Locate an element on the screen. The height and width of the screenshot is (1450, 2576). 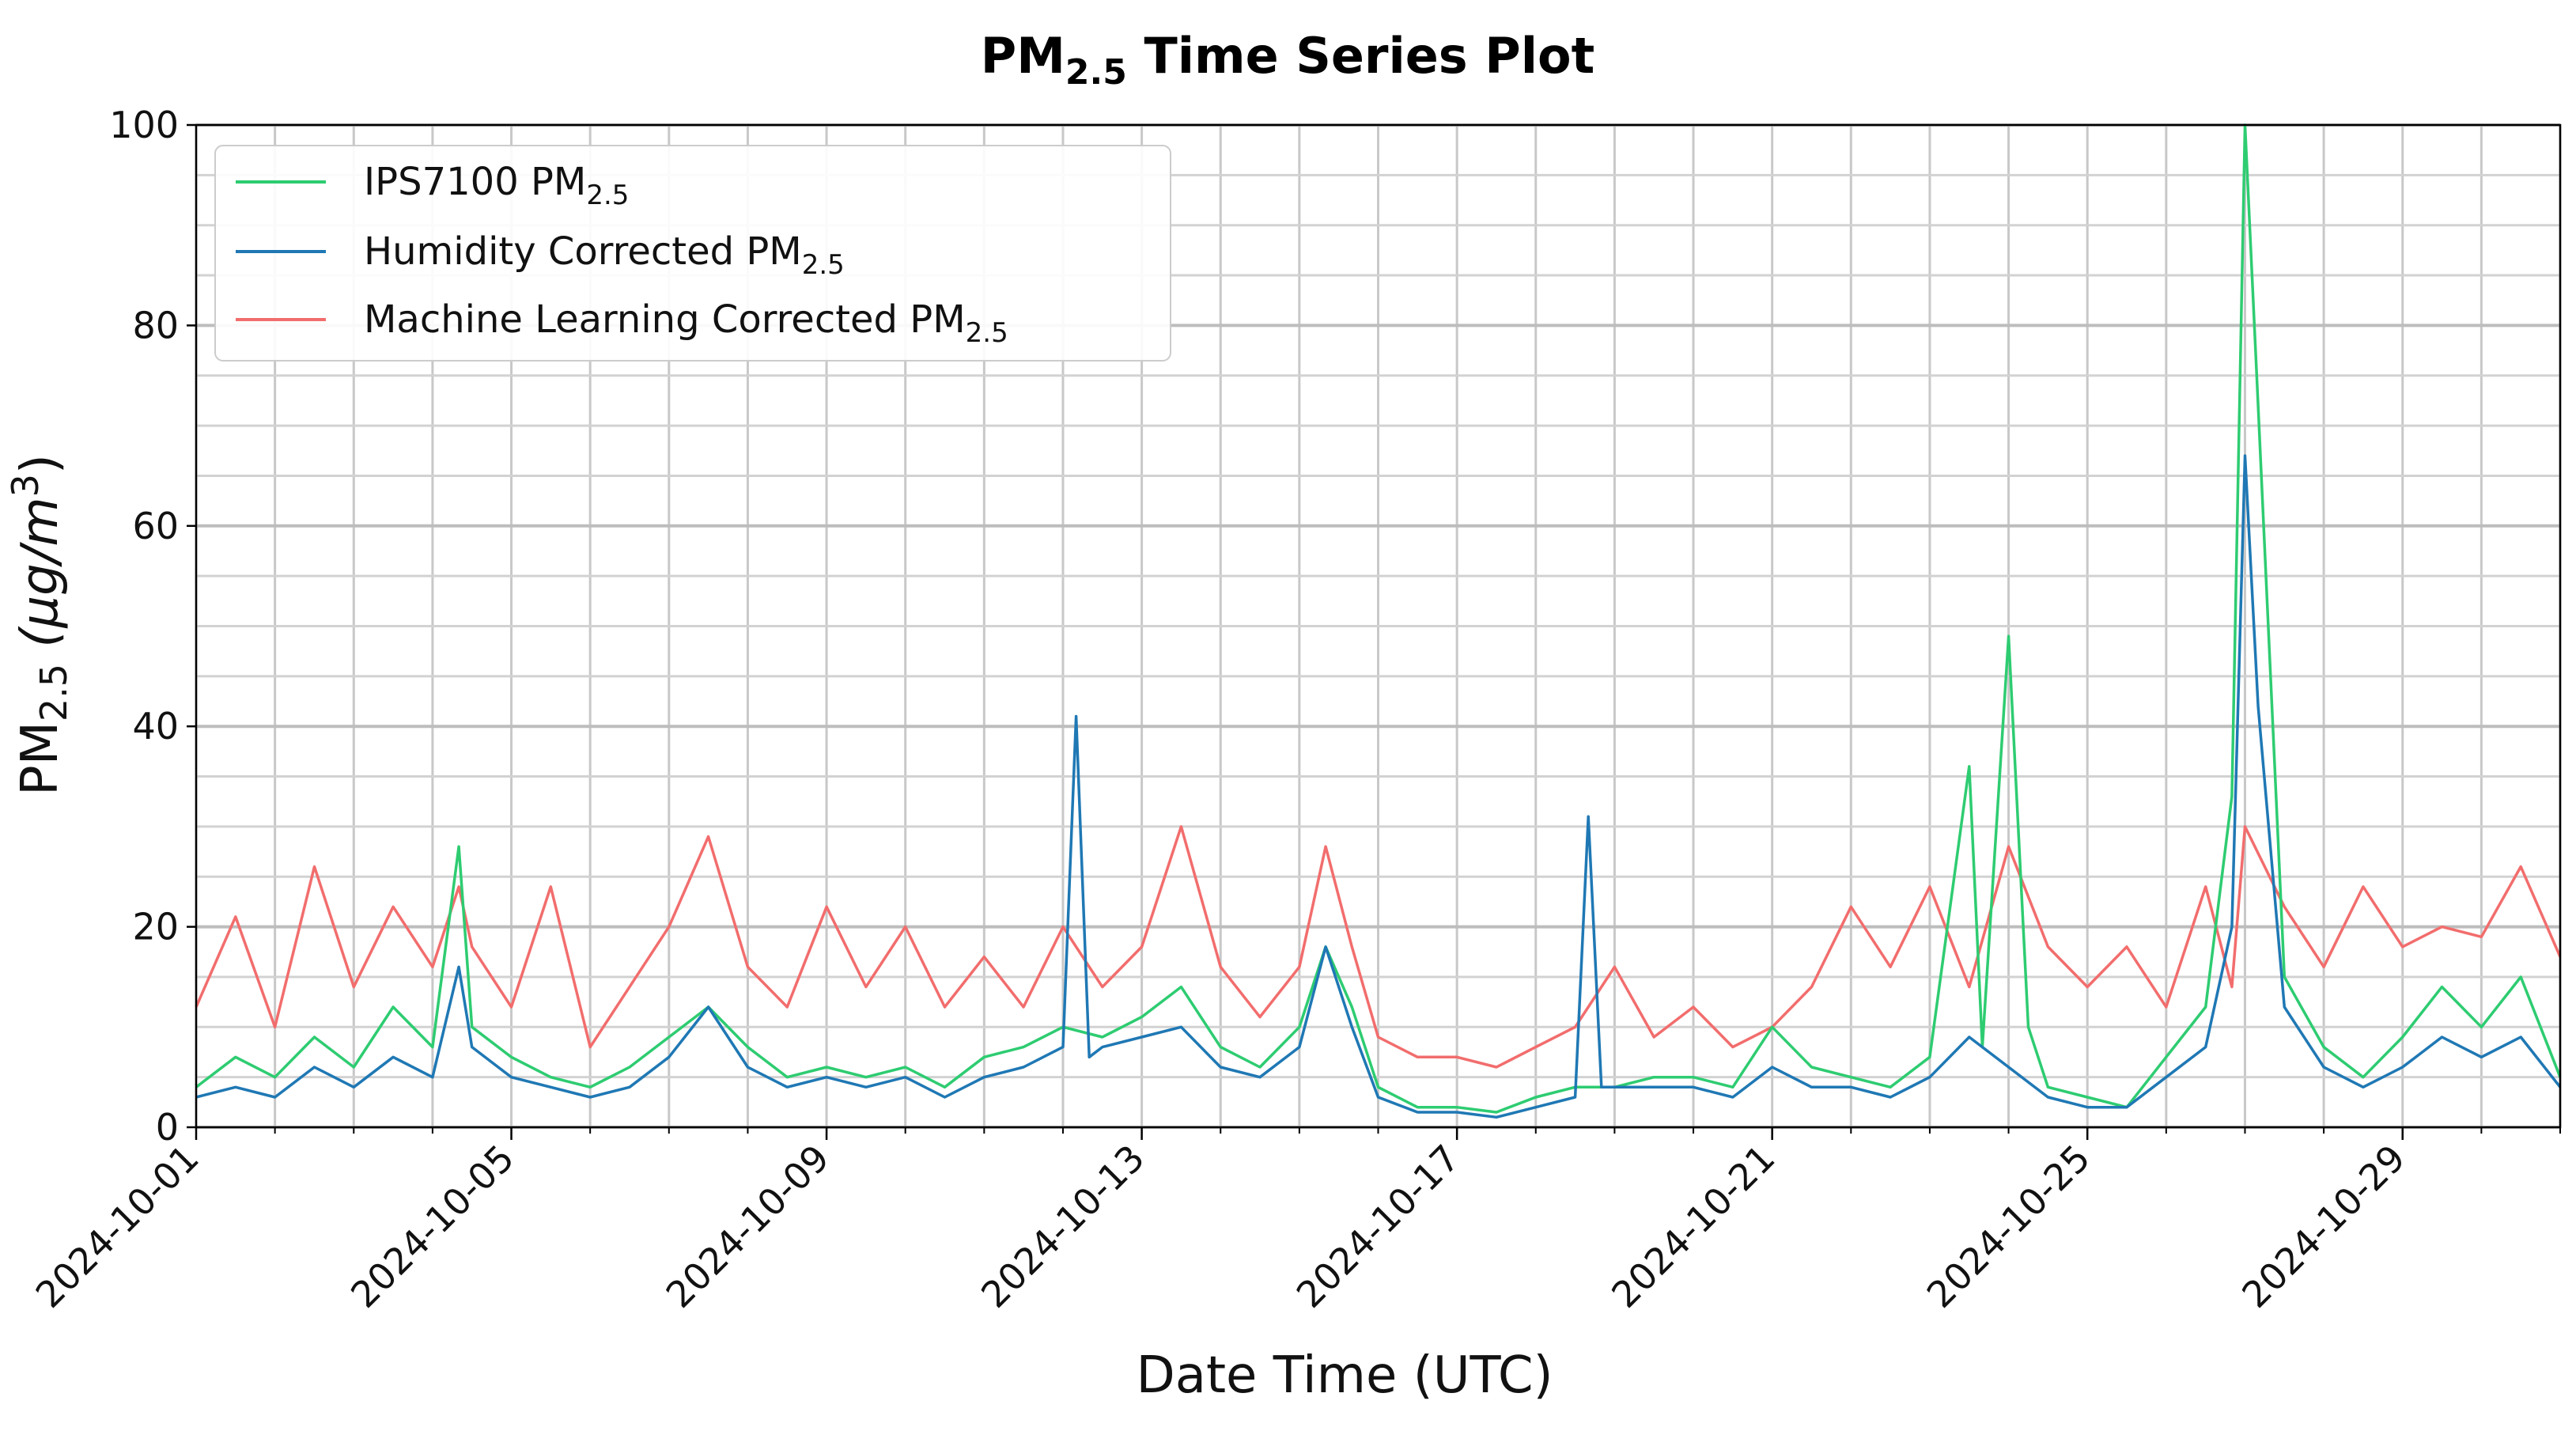
y-axis-title: PM2.5 (μg/m3) is located at coordinates (39, 625).